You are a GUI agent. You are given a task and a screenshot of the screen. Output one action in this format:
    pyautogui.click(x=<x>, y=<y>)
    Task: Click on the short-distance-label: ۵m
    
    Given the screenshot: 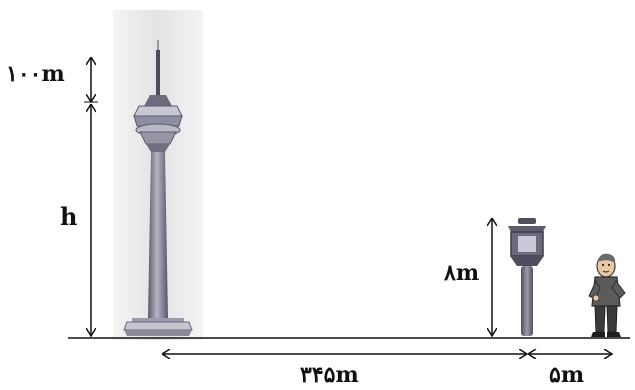 What is the action you would take?
    pyautogui.click(x=567, y=375)
    